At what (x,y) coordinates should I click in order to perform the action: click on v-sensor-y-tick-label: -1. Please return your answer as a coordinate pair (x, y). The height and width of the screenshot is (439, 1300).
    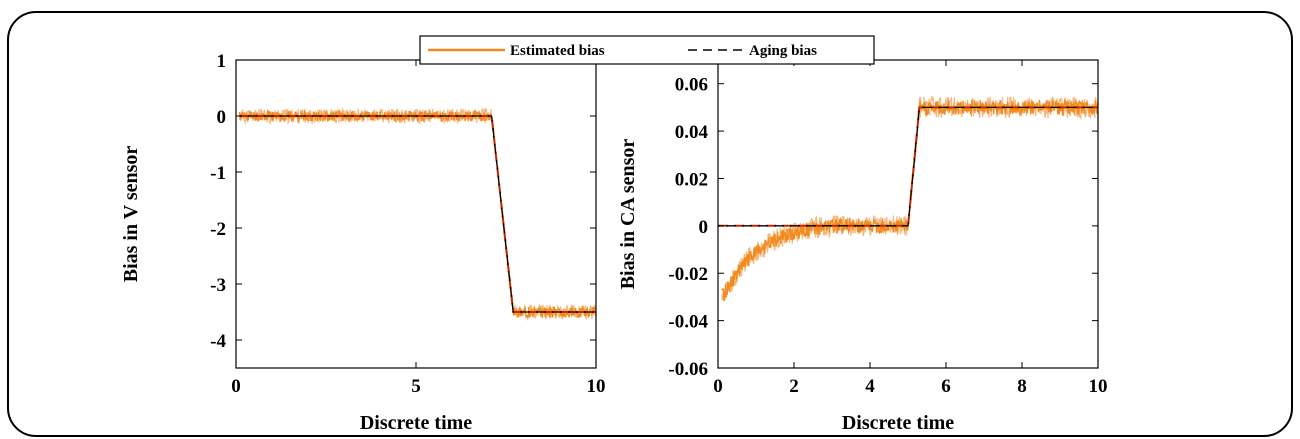
    Looking at the image, I should click on (218, 173).